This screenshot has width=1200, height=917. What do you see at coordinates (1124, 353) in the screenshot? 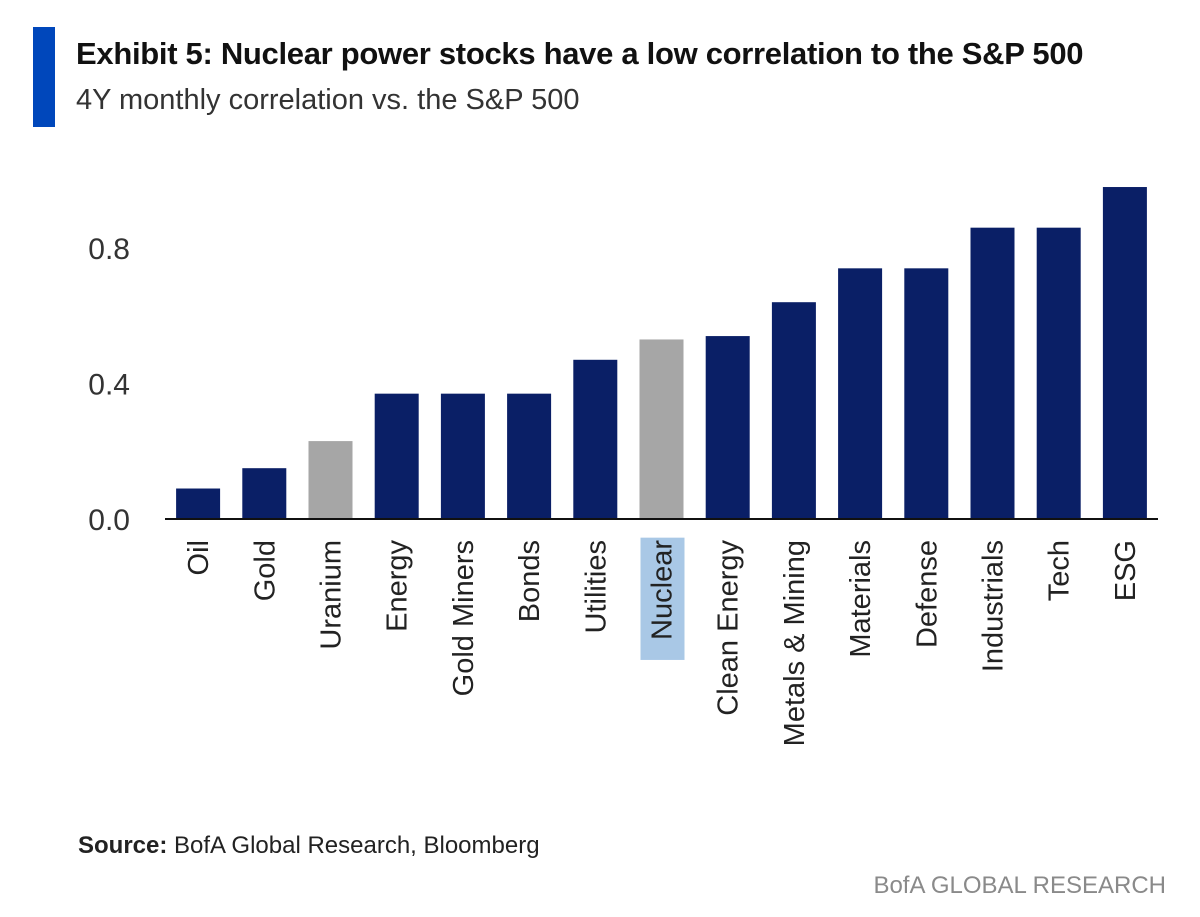
I see `bar-esg` at bounding box center [1124, 353].